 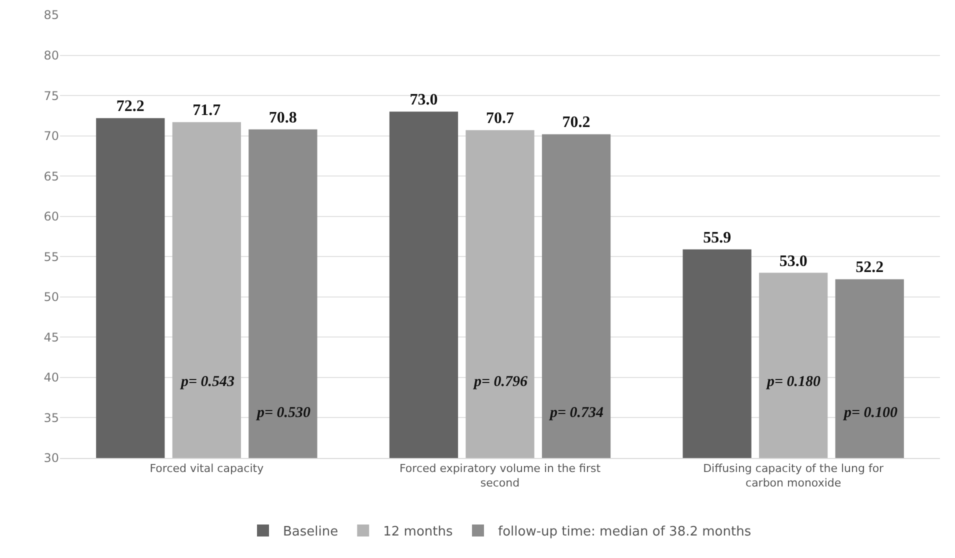 What do you see at coordinates (793, 476) in the screenshot?
I see `x-tick-label: Diffusing capacity of the lung for carbon monoxide` at bounding box center [793, 476].